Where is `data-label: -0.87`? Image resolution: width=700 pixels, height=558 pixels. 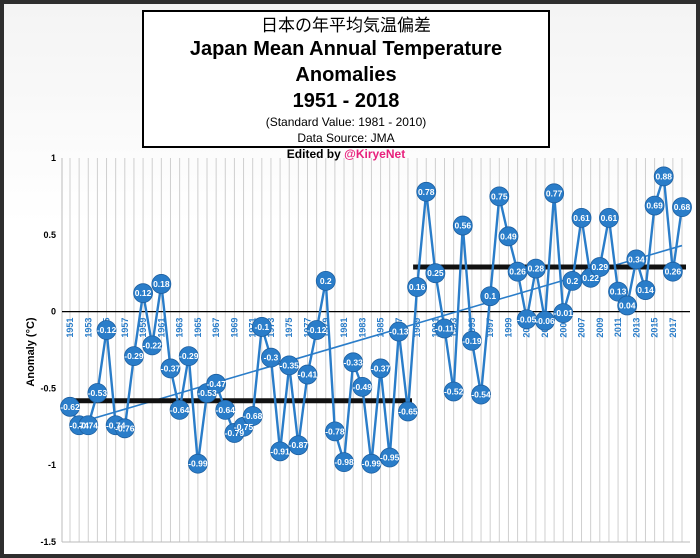
data-label: -0.87 is located at coordinates (299, 445).